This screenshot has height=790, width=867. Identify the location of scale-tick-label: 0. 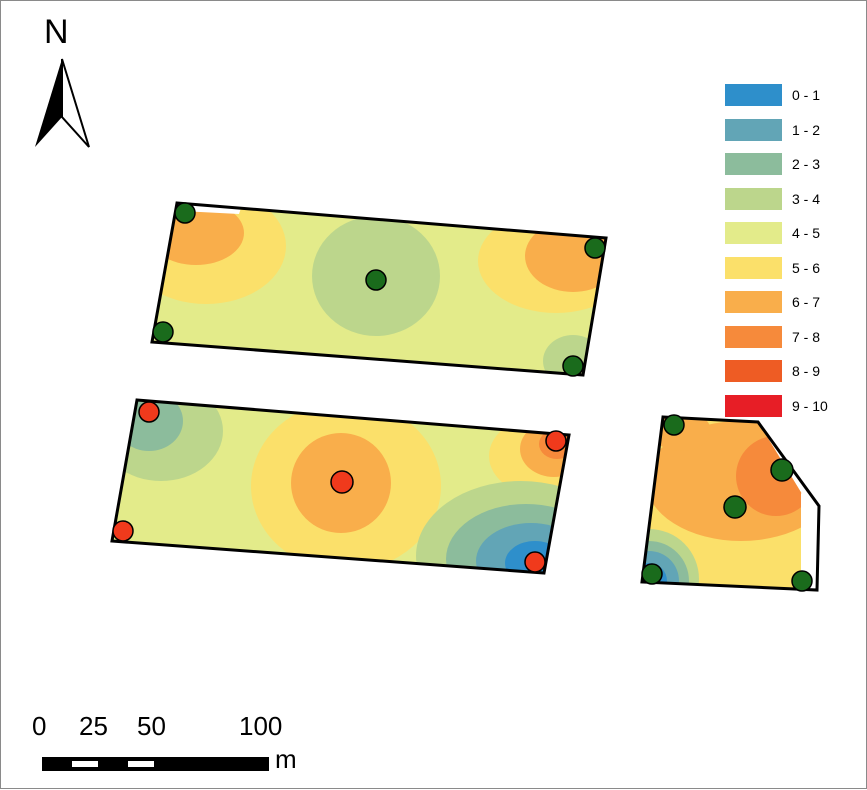
(39, 726).